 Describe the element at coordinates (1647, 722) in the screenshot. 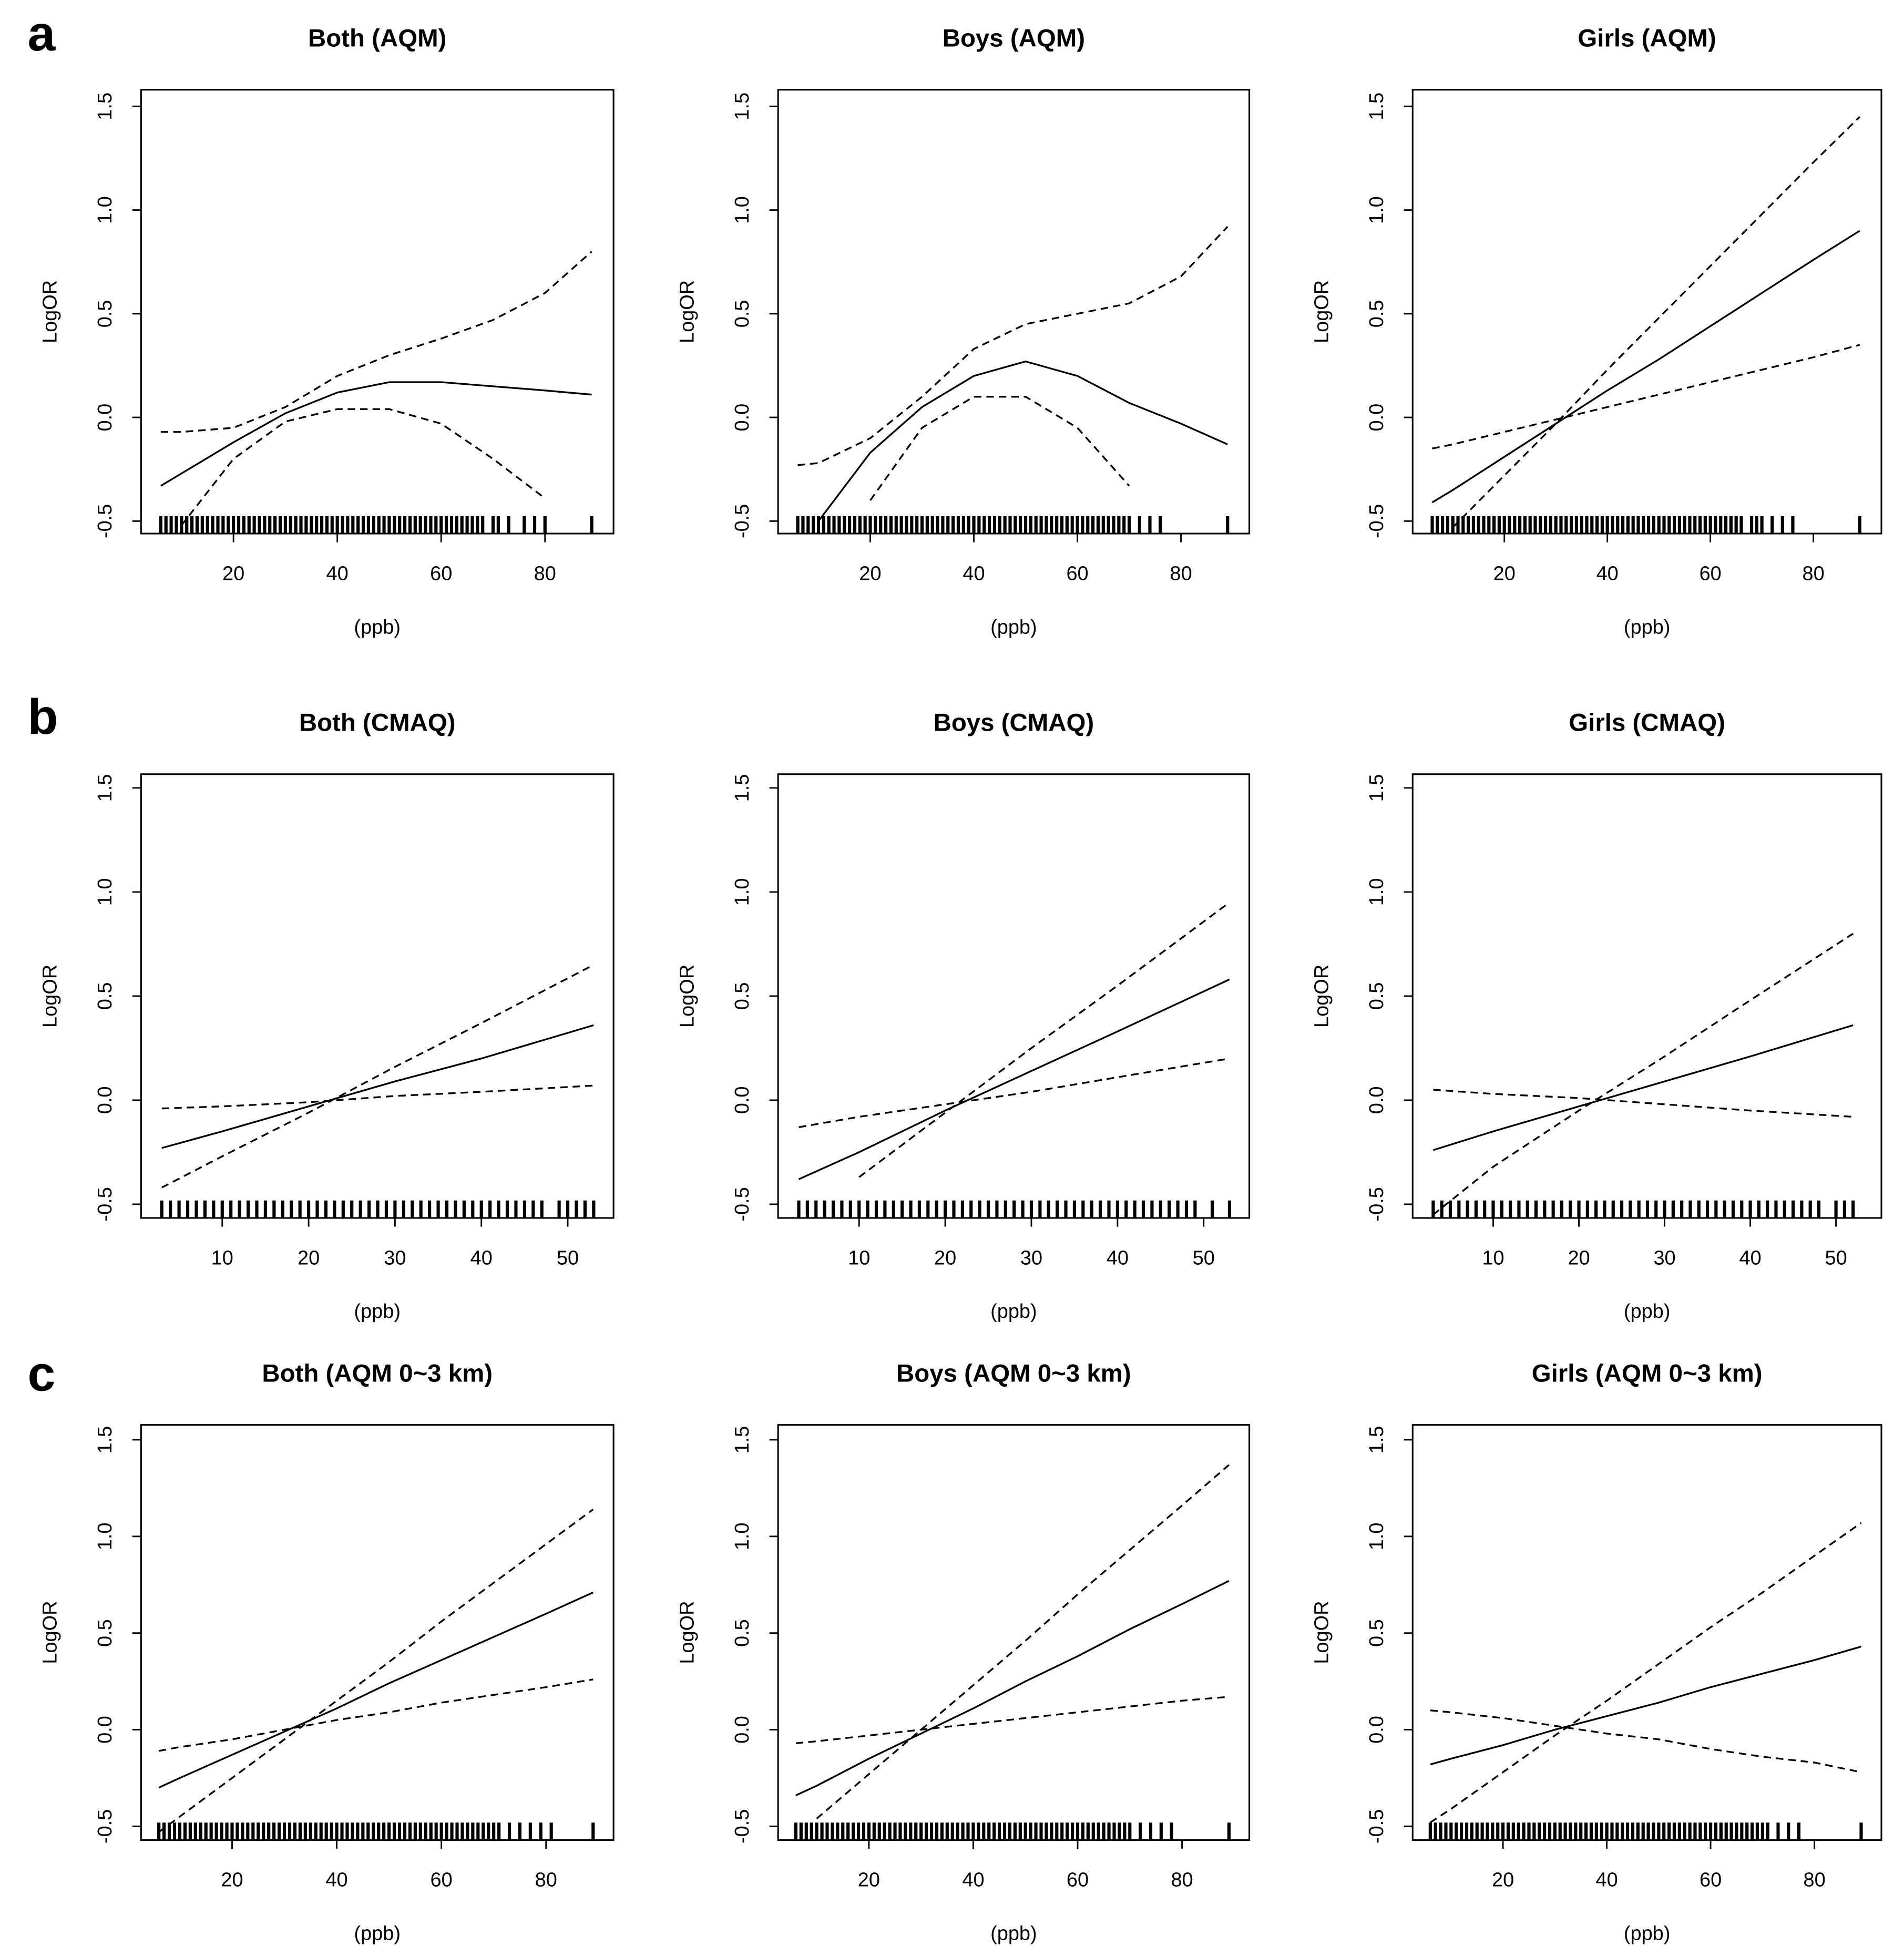

I see `chart-title: Girls (CMAQ)` at that location.